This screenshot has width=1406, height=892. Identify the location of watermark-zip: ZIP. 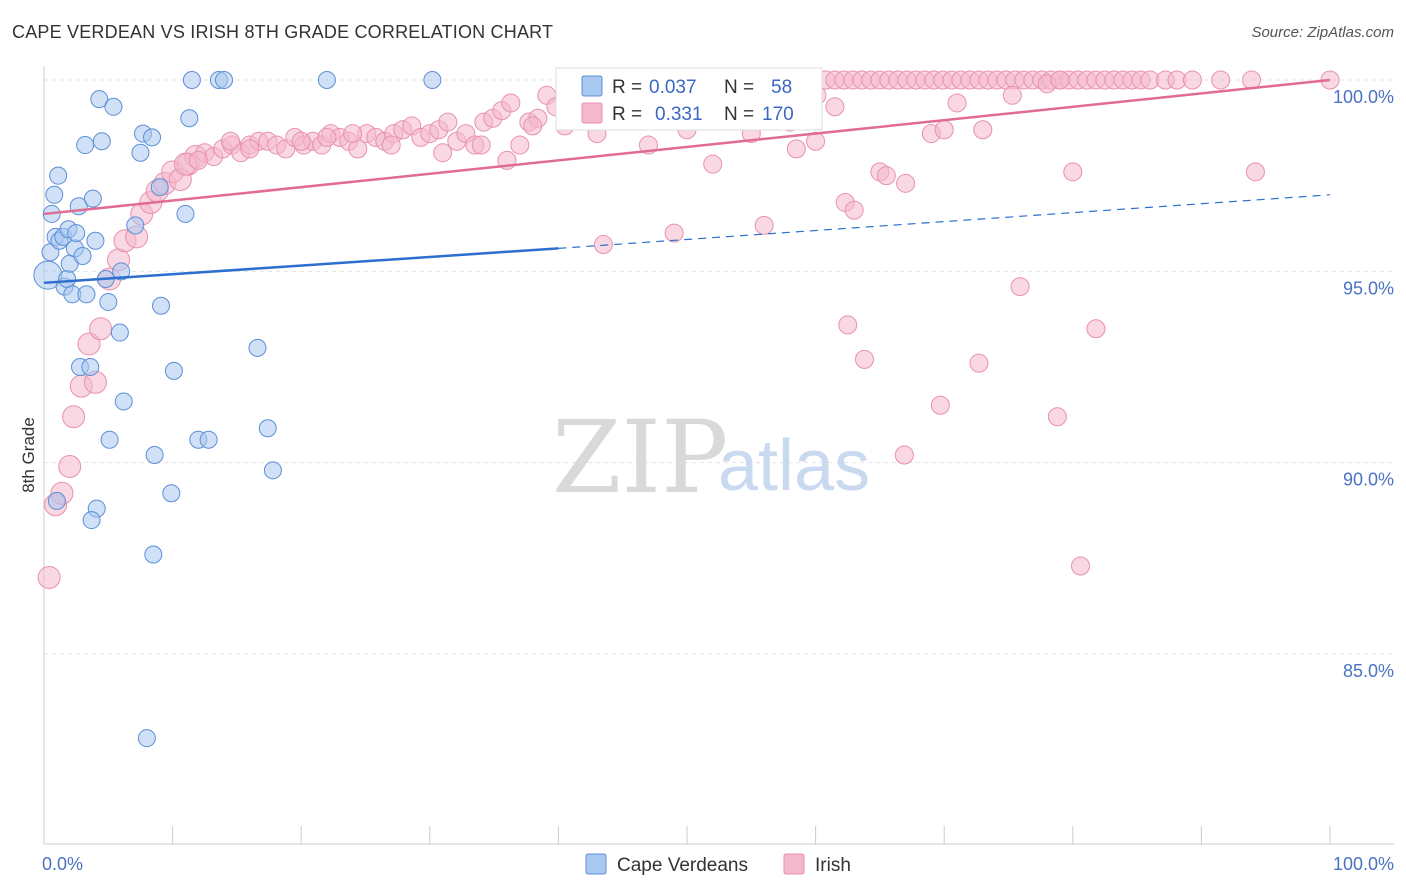
(640, 457).